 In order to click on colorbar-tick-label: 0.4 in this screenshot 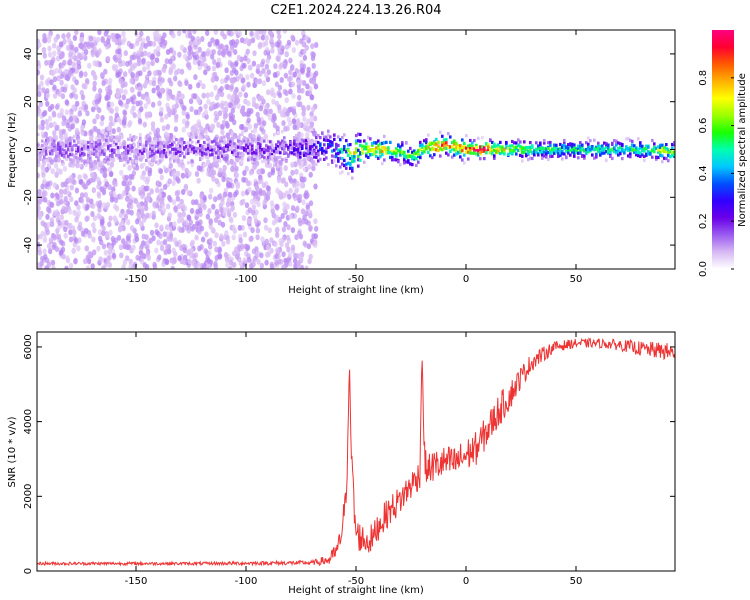, I will do `click(703, 173)`.